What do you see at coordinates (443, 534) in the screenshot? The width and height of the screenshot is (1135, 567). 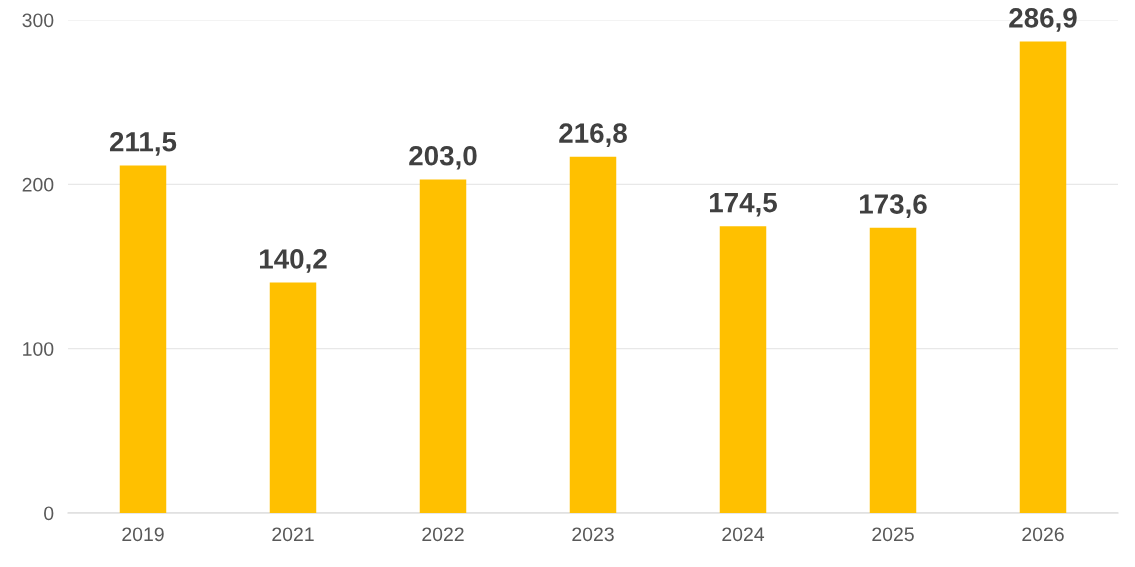 I see `x-tick-label: 2022` at bounding box center [443, 534].